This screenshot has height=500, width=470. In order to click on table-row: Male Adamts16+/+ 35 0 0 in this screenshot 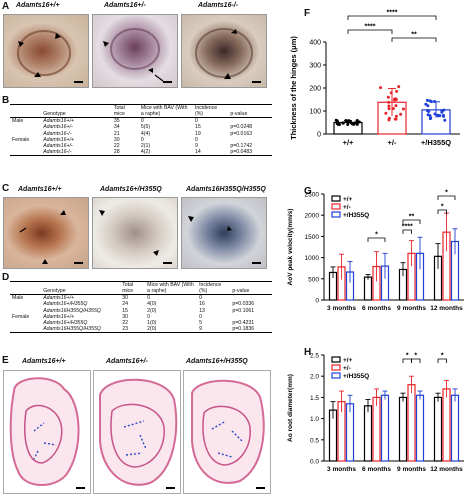, I will do `click(141, 121)`.